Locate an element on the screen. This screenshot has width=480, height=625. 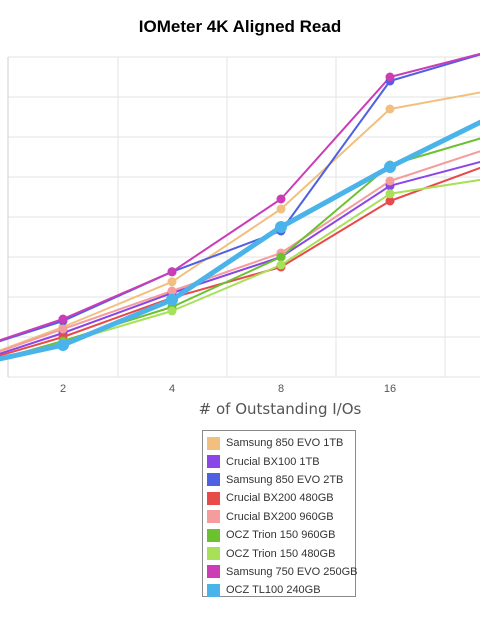
legend-item: Crucial BX100 1TB is located at coordinates (281, 461).